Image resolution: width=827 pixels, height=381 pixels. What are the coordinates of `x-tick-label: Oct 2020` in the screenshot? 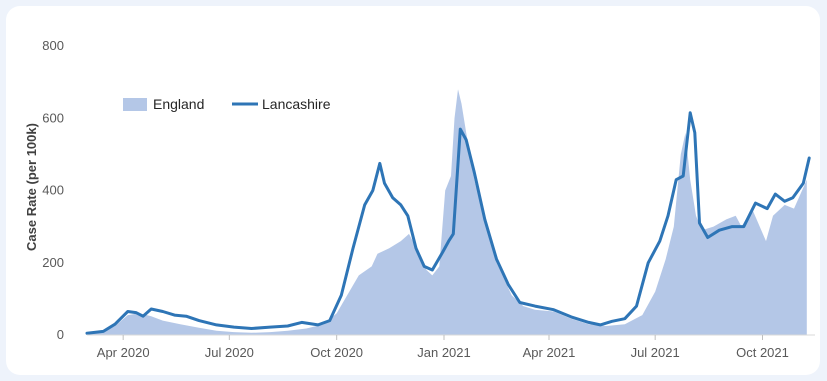 It's located at (336, 352).